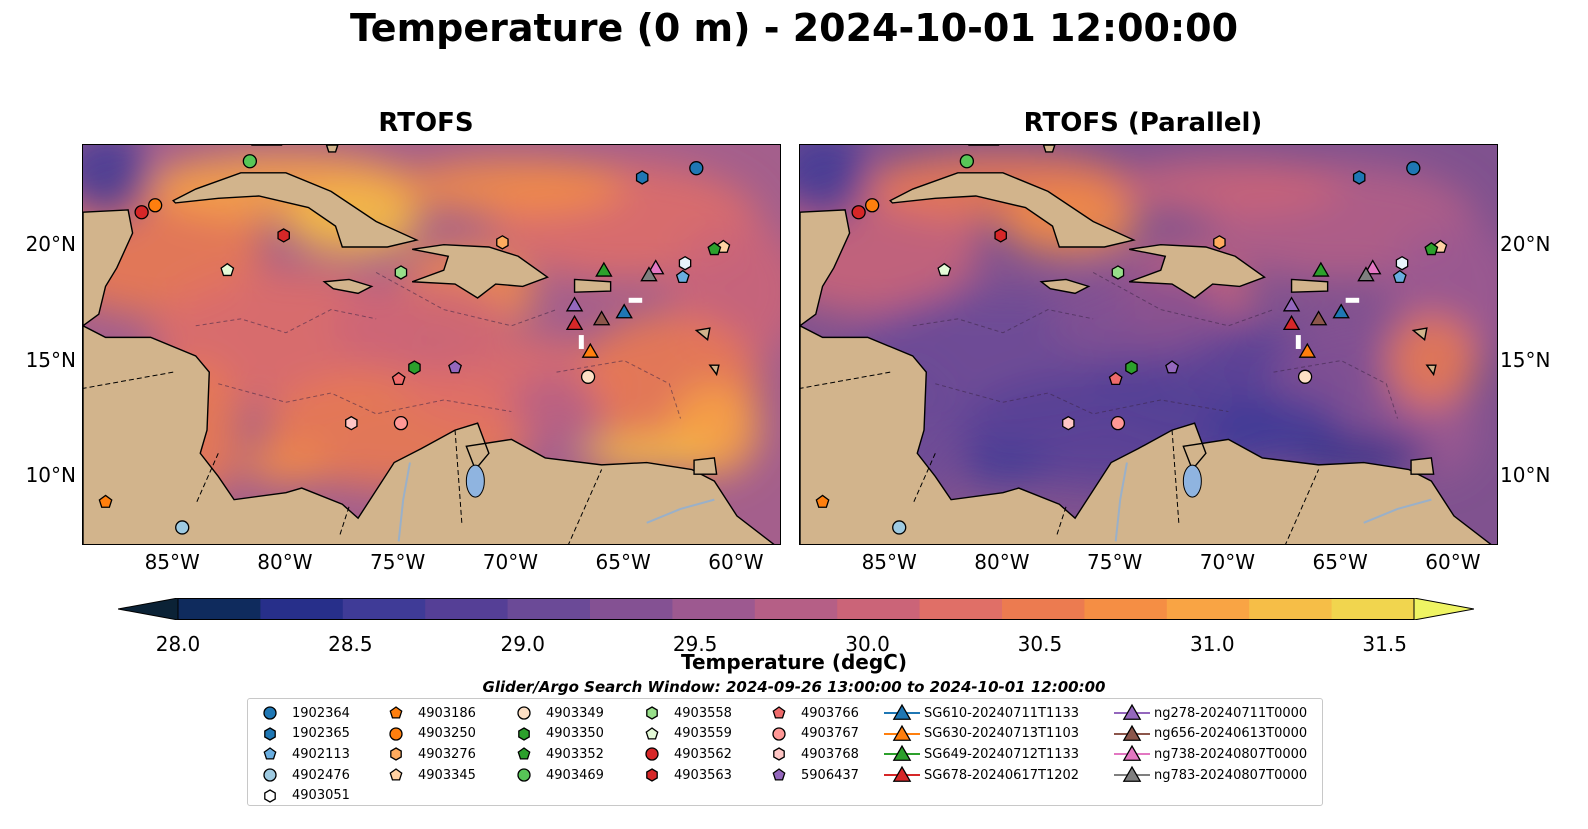  Describe the element at coordinates (810, 734) in the screenshot. I see `legend-item: 4903767` at that location.